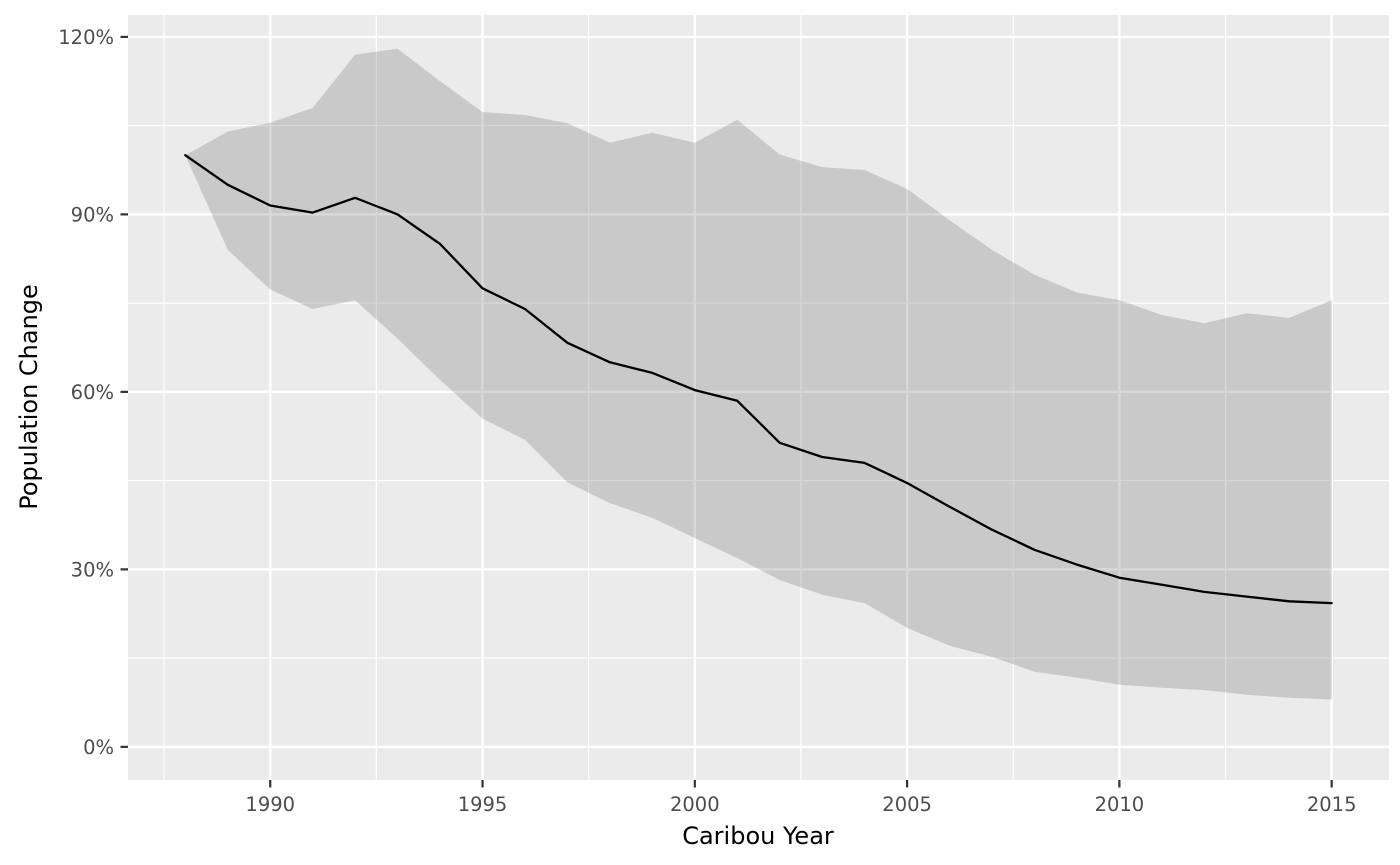  What do you see at coordinates (29, 397) in the screenshot?
I see `y-axis-title: Population Change` at bounding box center [29, 397].